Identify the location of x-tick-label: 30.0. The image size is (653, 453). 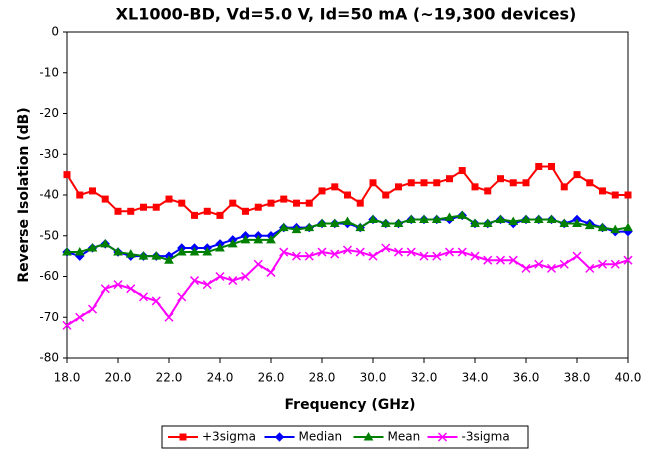
(373, 378).